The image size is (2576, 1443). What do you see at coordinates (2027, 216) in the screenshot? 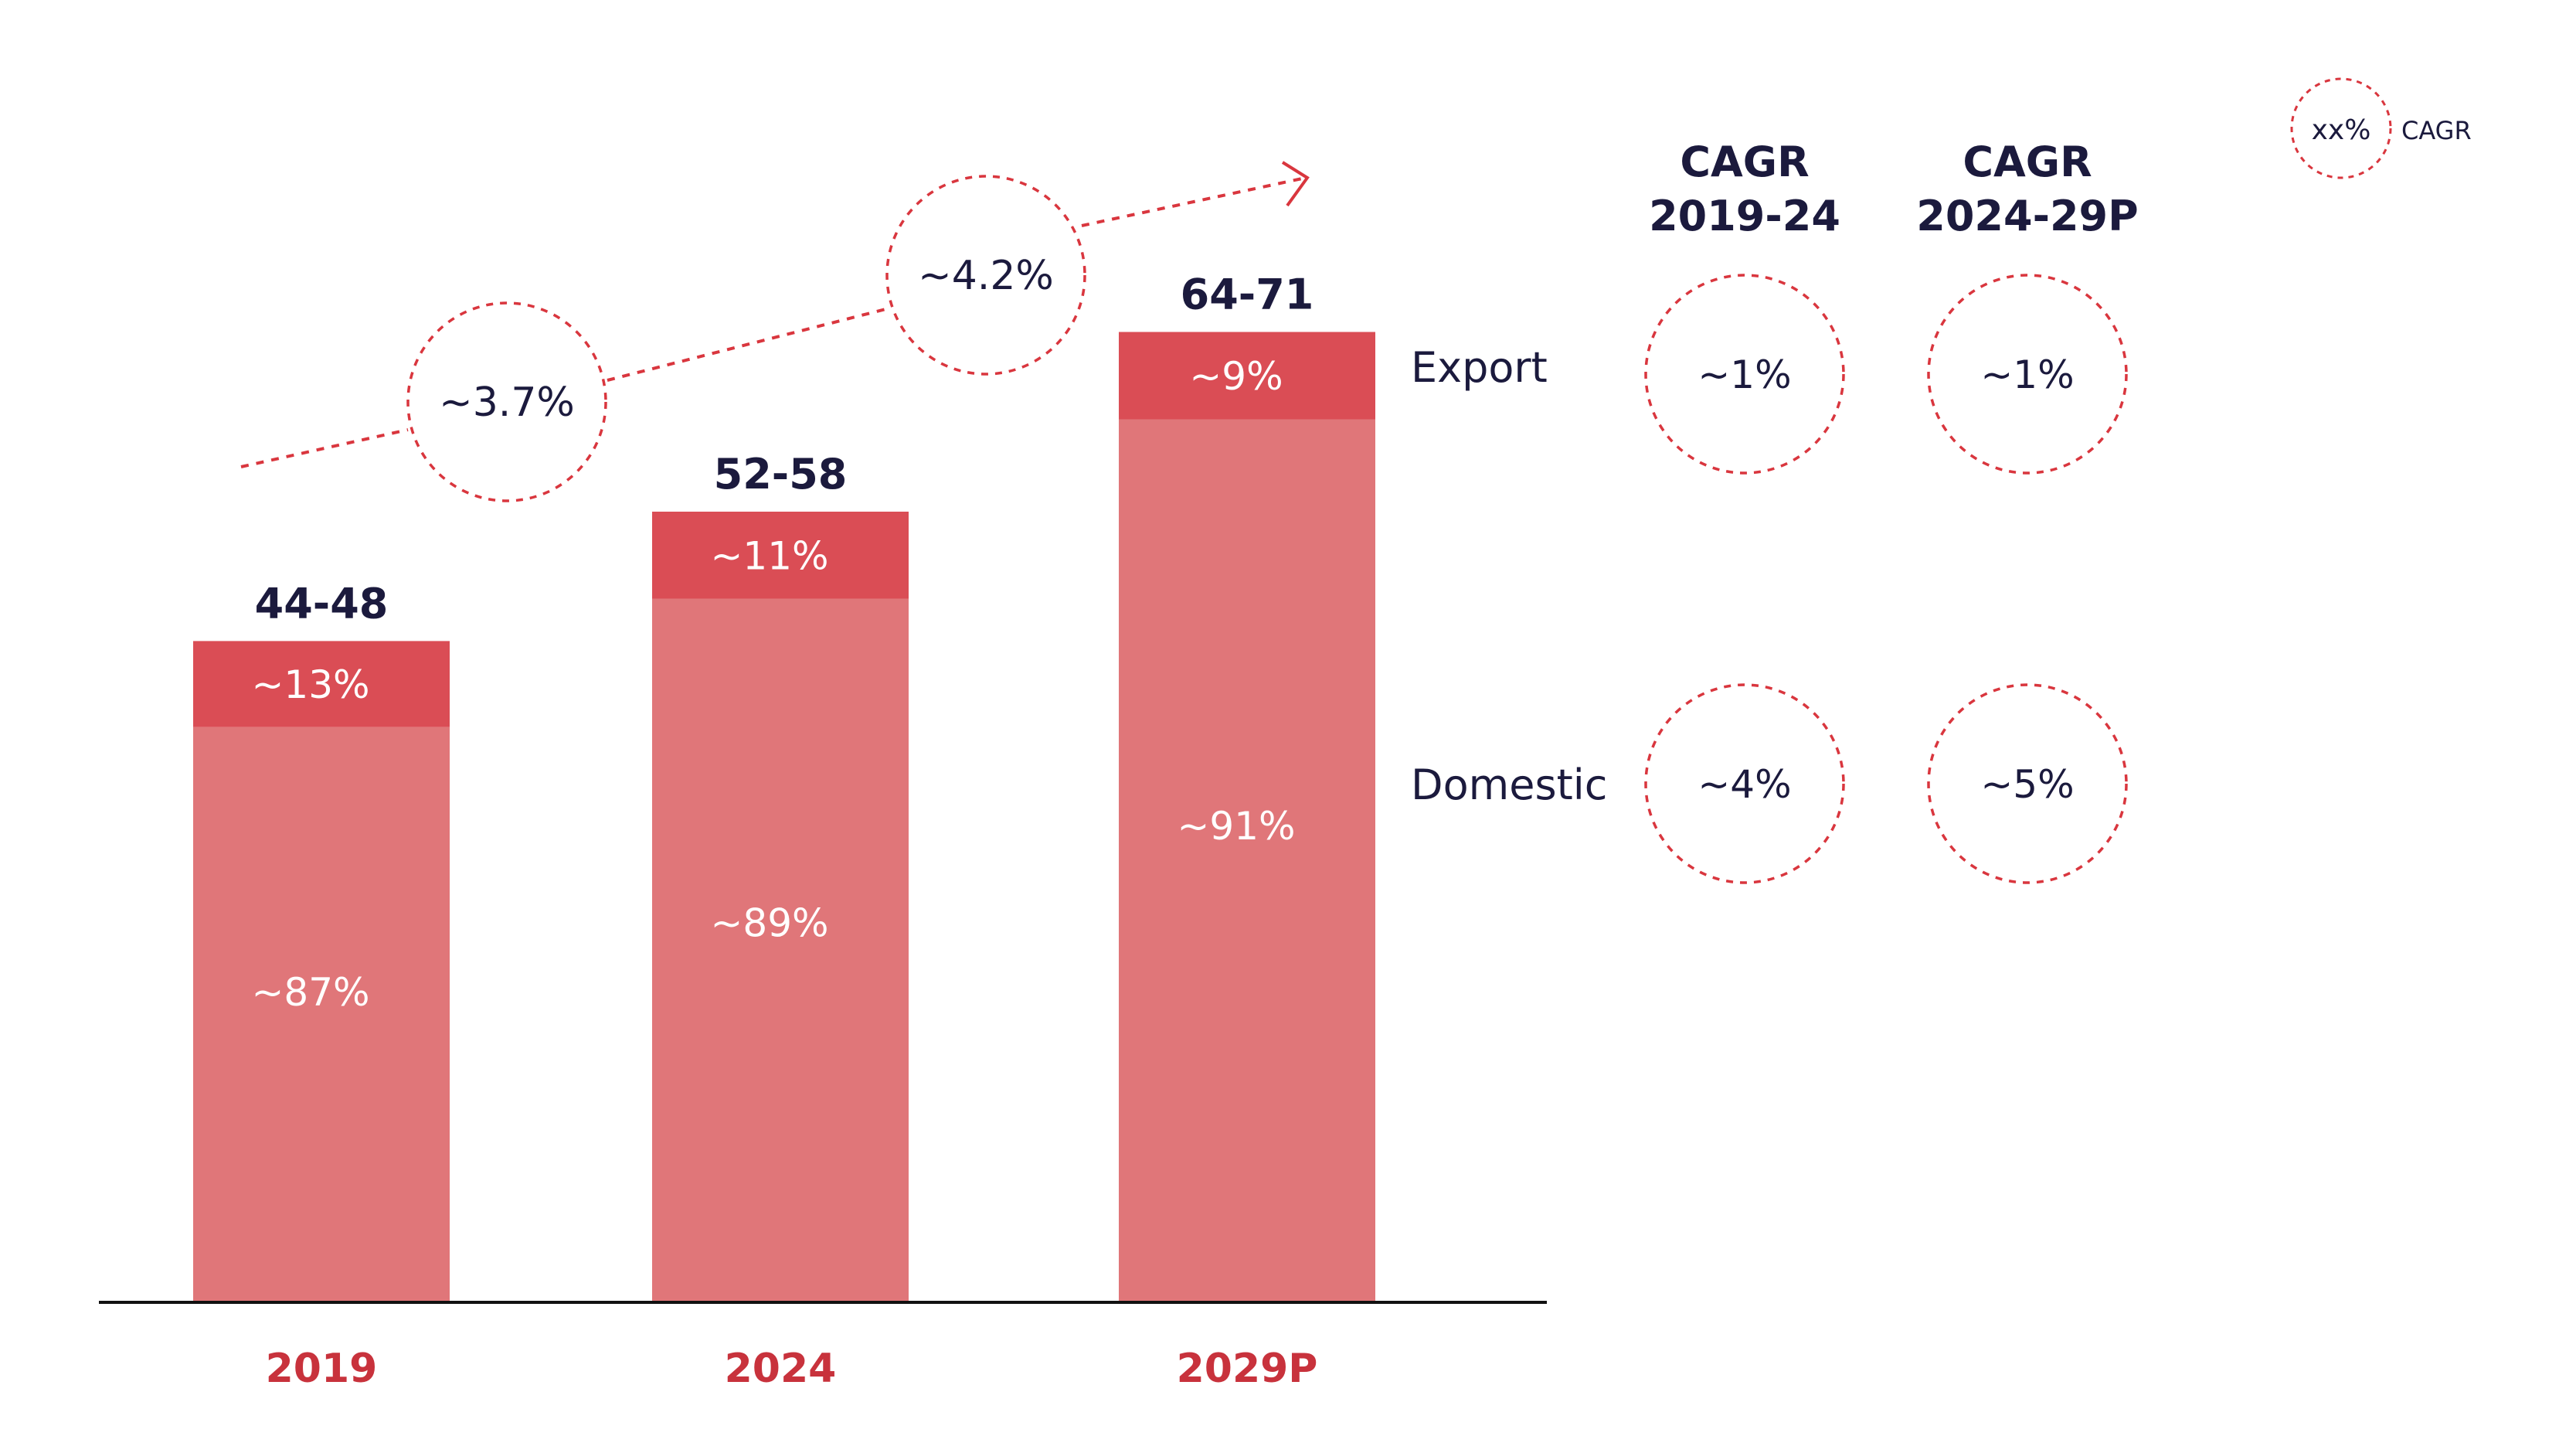
I see `cagr-header-period: 2024-29P` at bounding box center [2027, 216].